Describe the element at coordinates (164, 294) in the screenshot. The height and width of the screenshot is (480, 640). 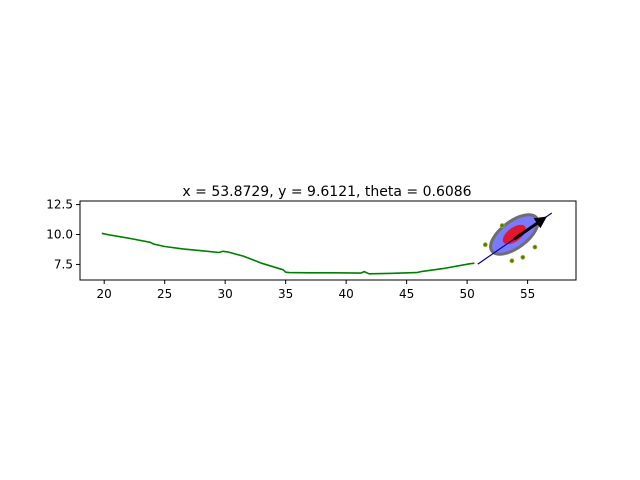
I see `x-tick-label: 25` at that location.